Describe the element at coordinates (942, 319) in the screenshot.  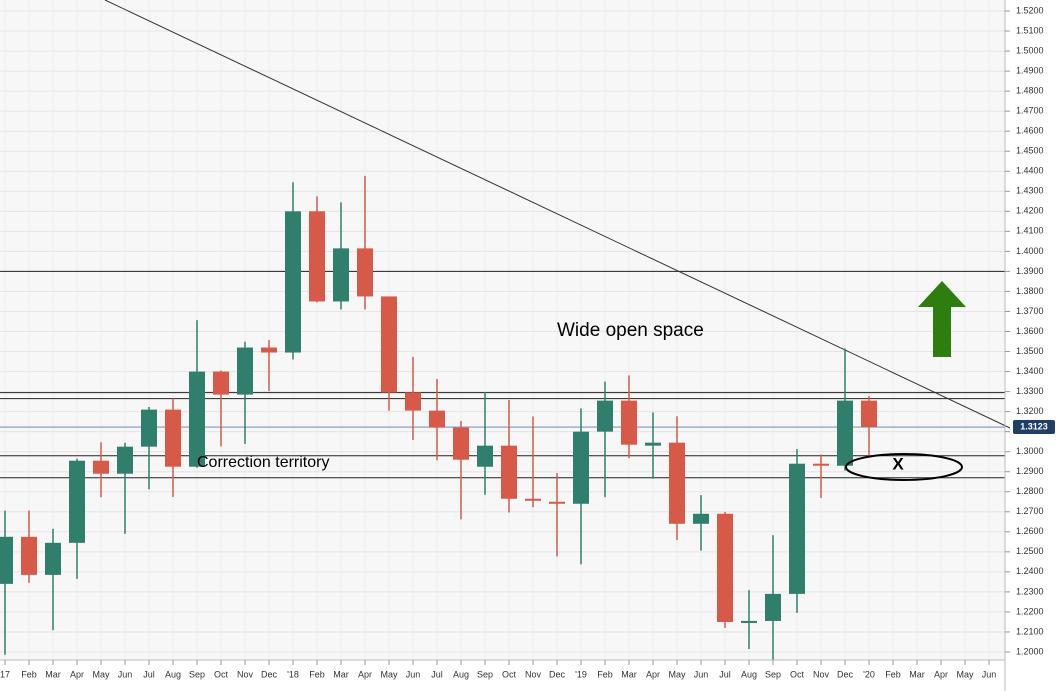
I see `up-arrow` at that location.